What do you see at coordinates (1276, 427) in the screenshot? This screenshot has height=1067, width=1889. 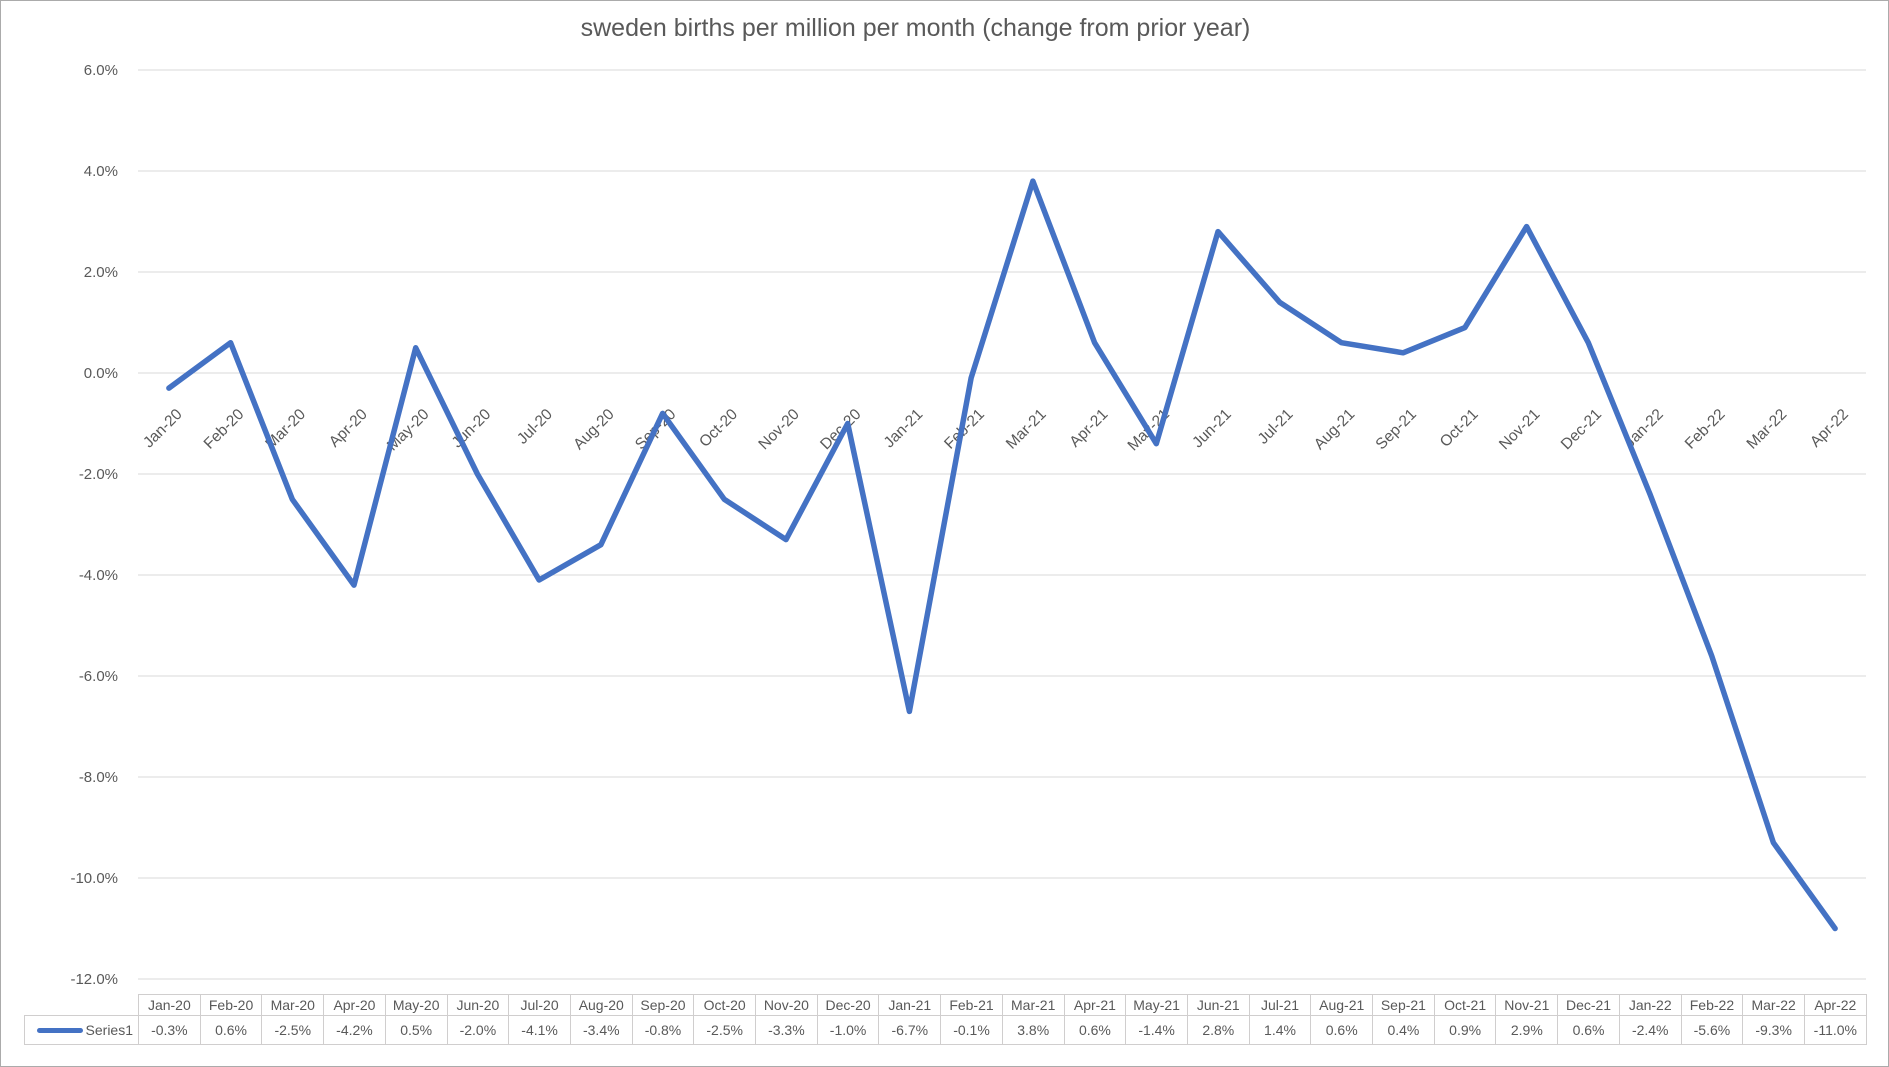 I see `x-axis-category-label: Jul-21` at bounding box center [1276, 427].